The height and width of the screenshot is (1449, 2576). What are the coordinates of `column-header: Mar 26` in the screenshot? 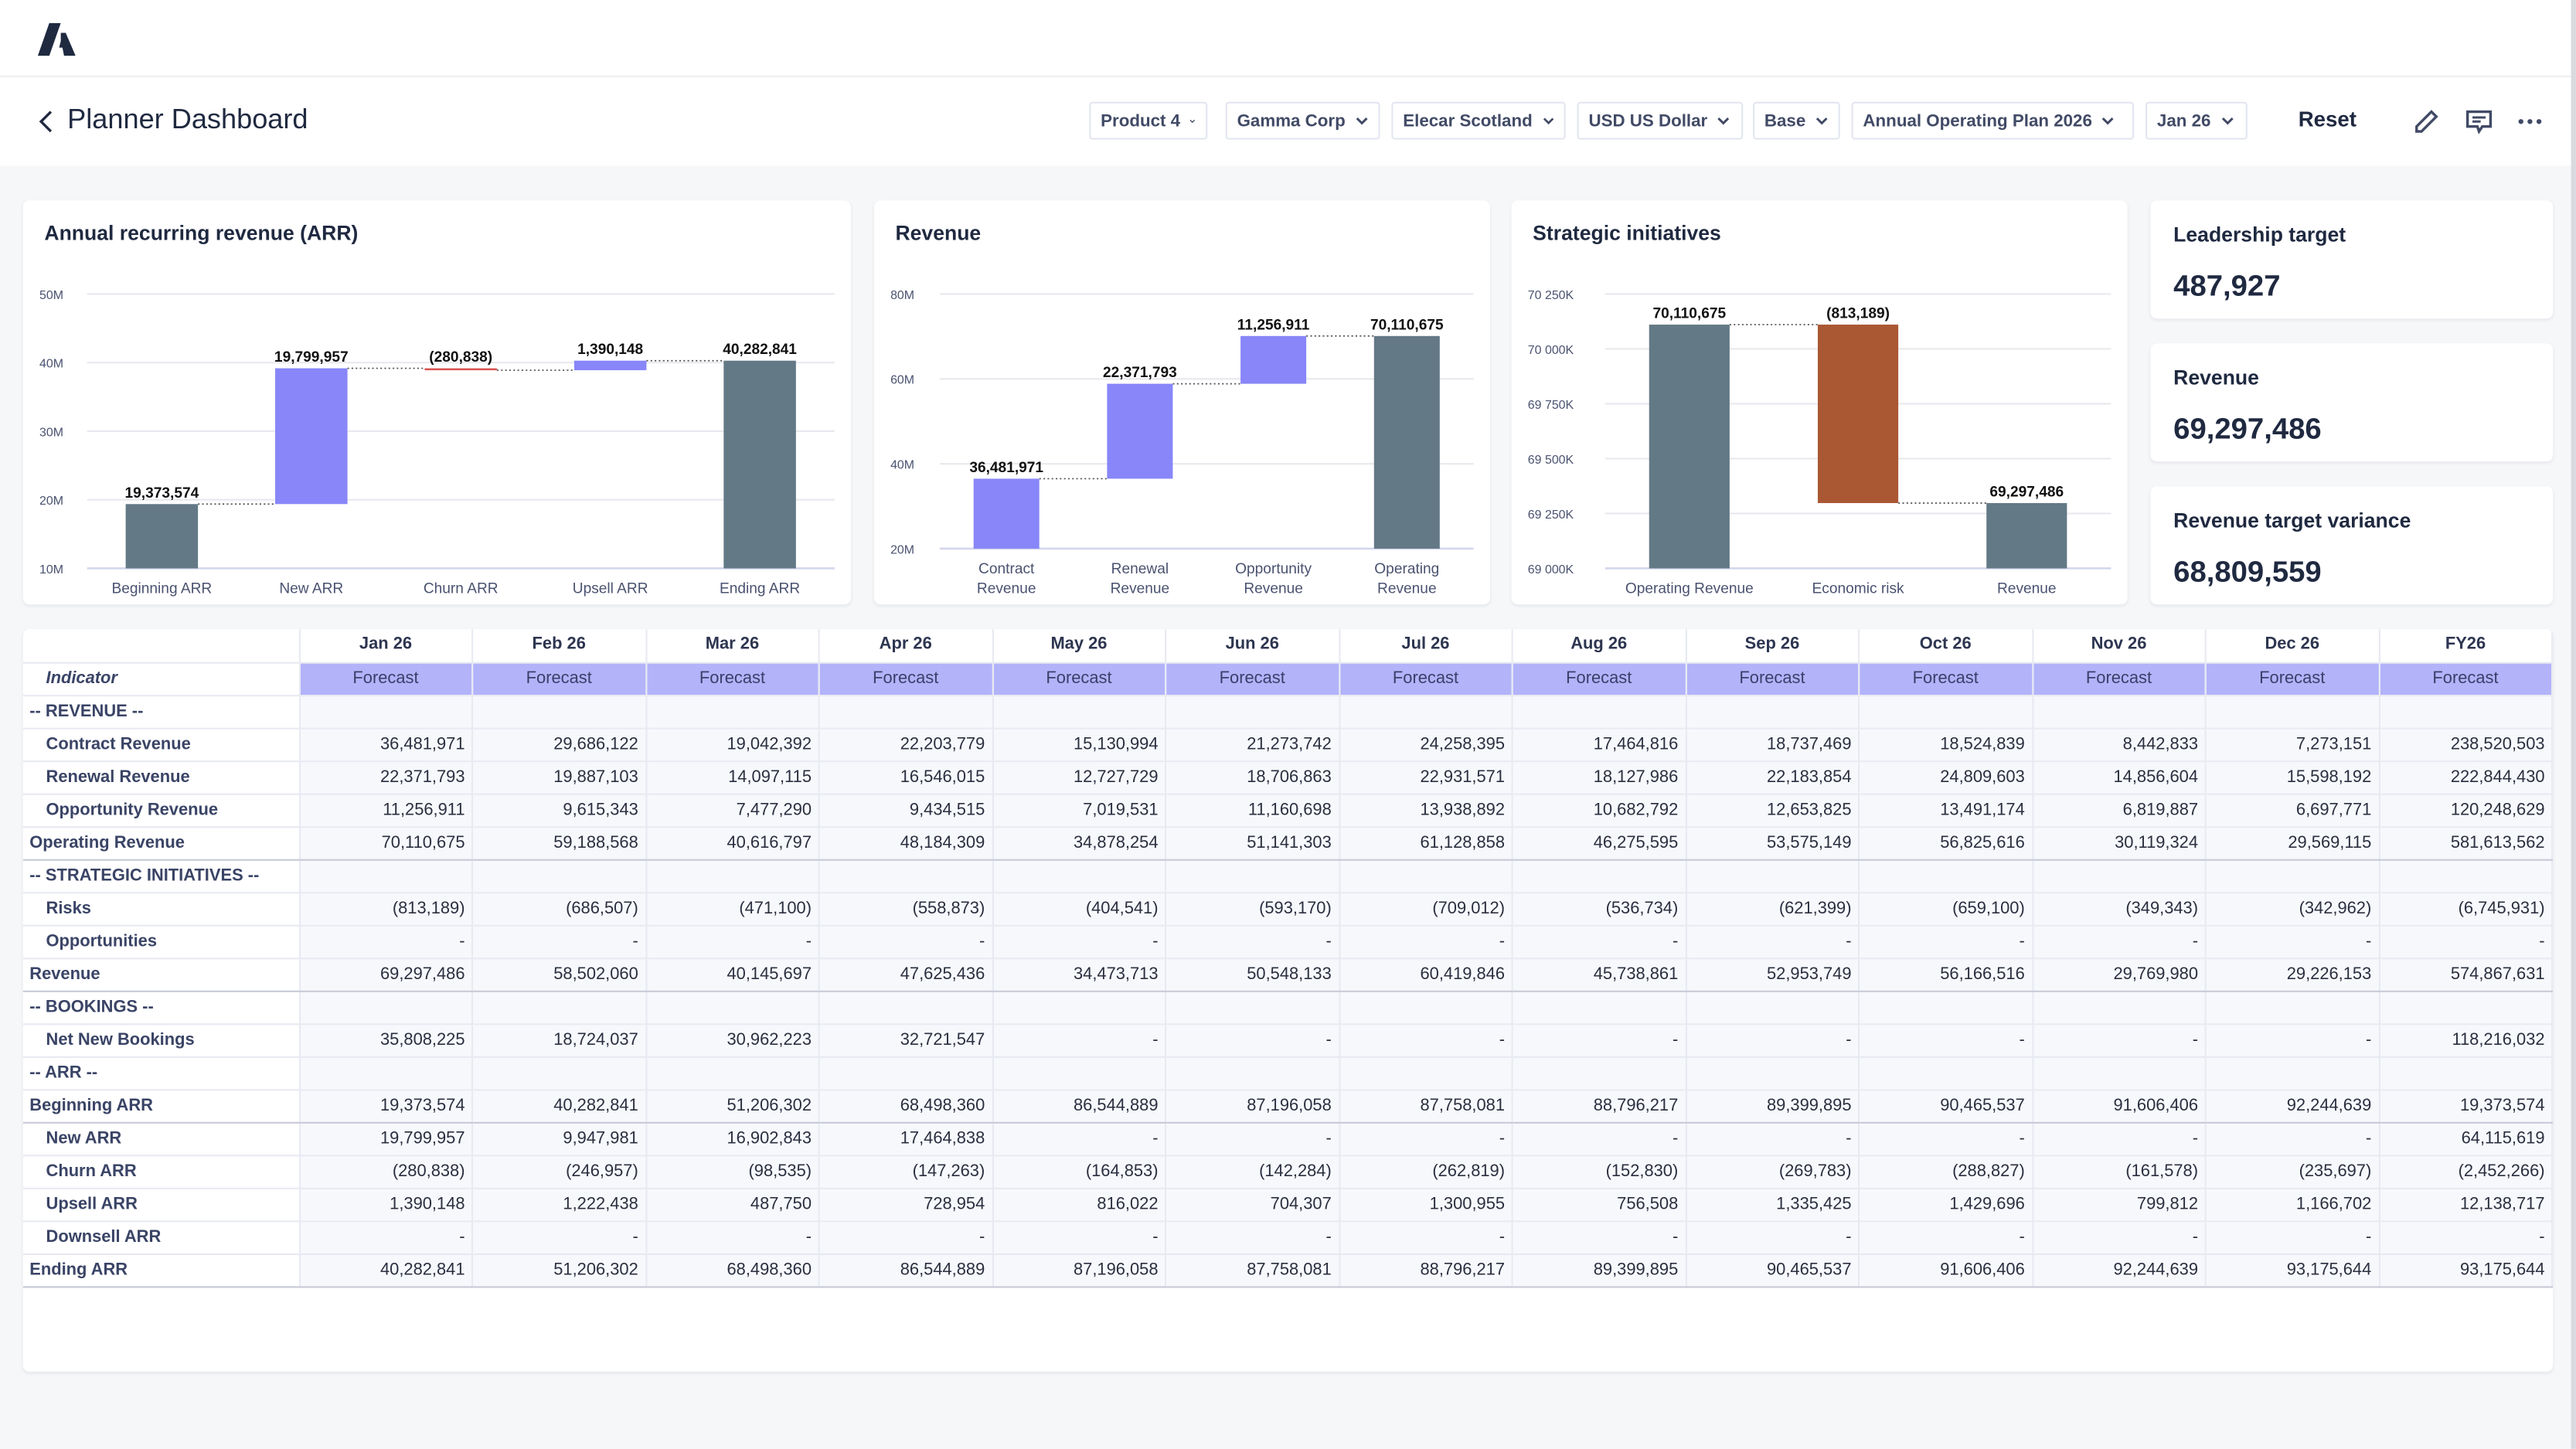 It's located at (732, 646).